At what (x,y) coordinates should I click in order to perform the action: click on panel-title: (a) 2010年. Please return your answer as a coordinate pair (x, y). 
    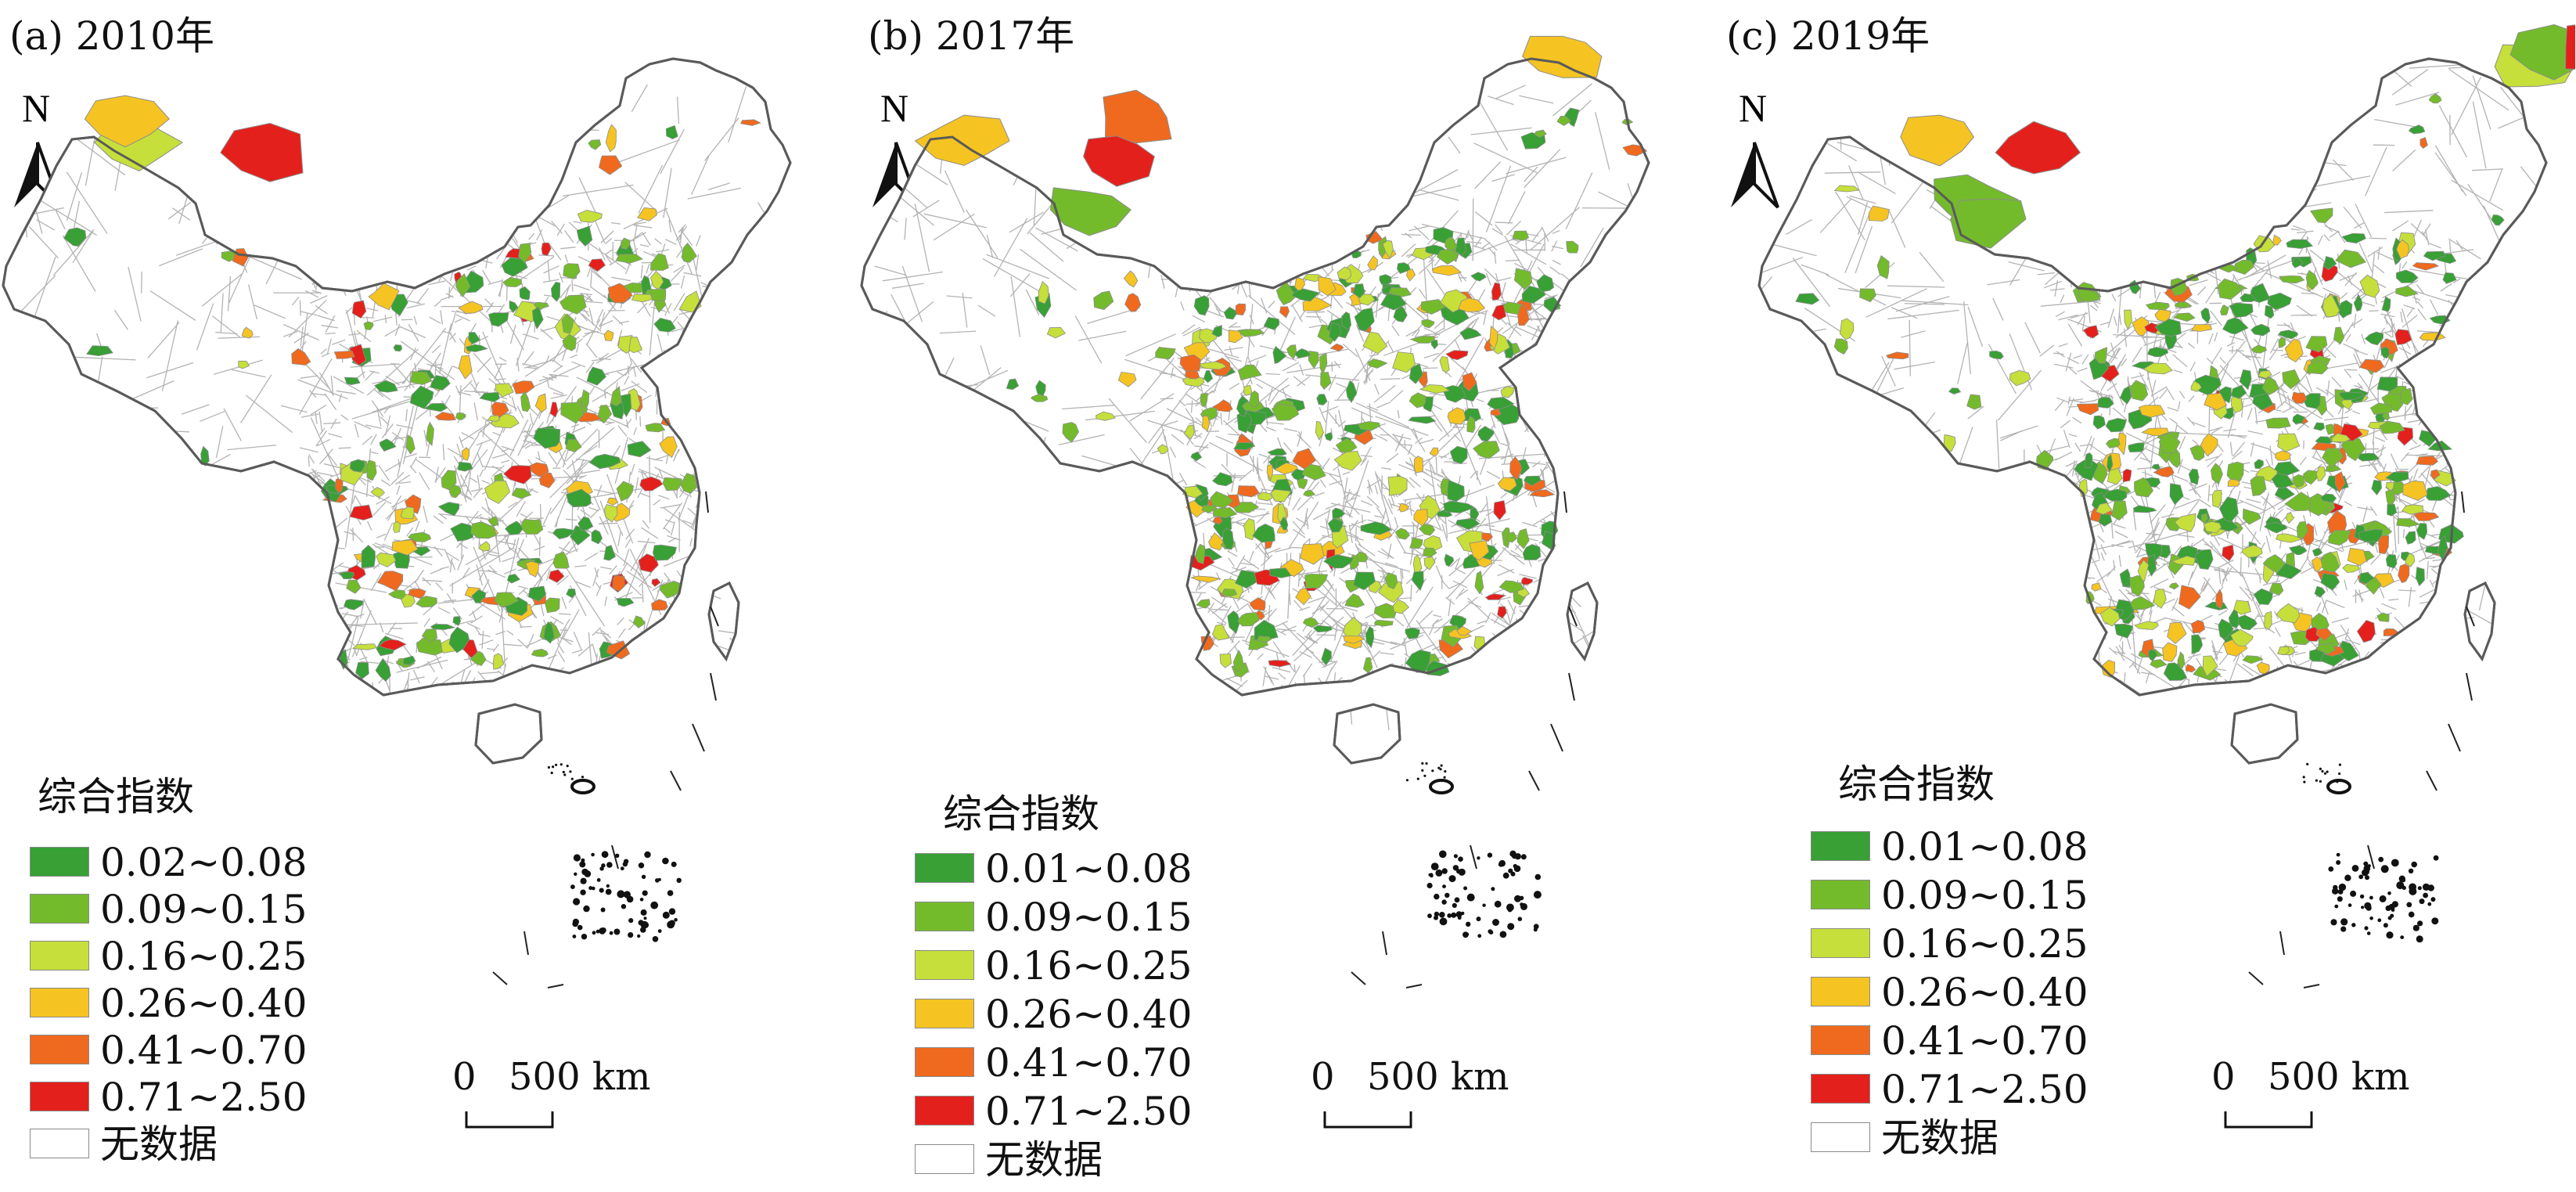
    Looking at the image, I should click on (112, 36).